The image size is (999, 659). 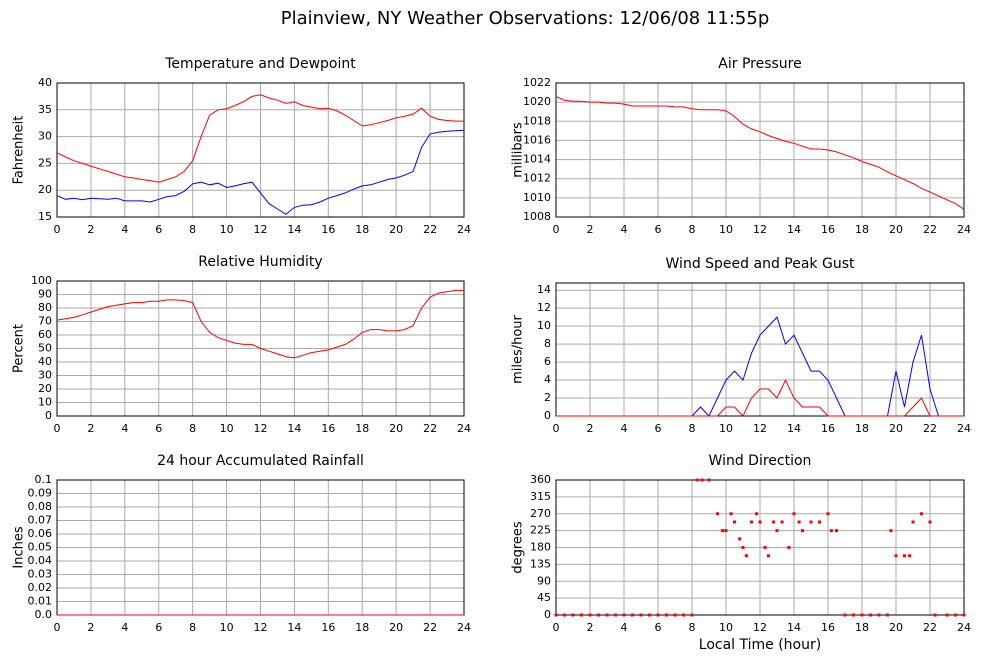 What do you see at coordinates (537, 139) in the screenshot?
I see `y-tick-label: 1016` at bounding box center [537, 139].